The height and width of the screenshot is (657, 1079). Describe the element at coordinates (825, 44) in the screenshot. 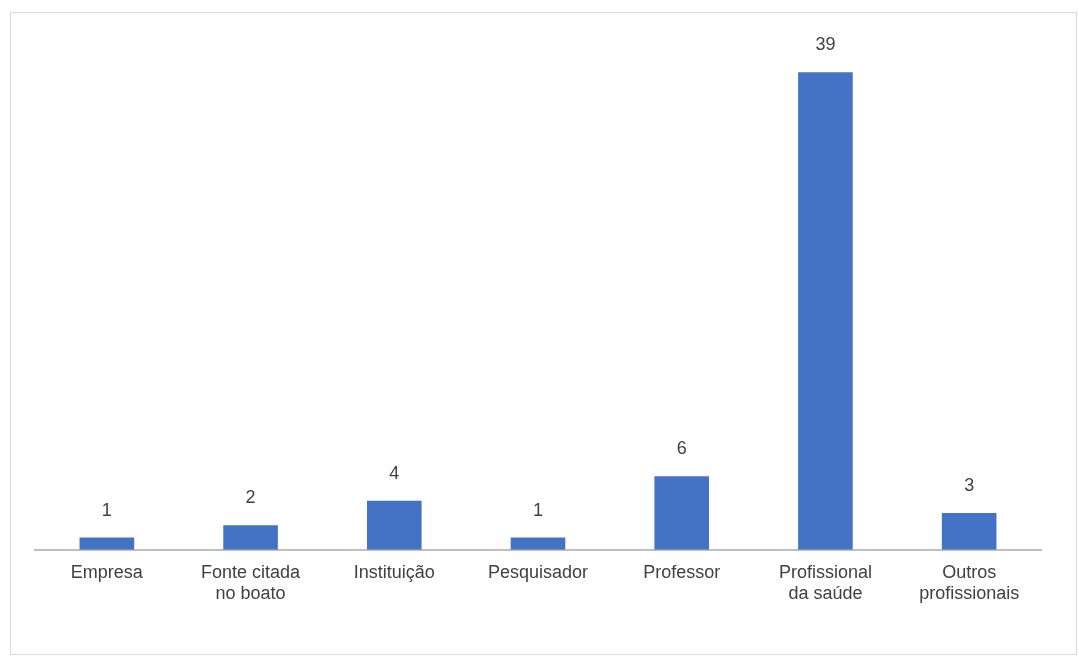

I see `data-label: 39` at that location.